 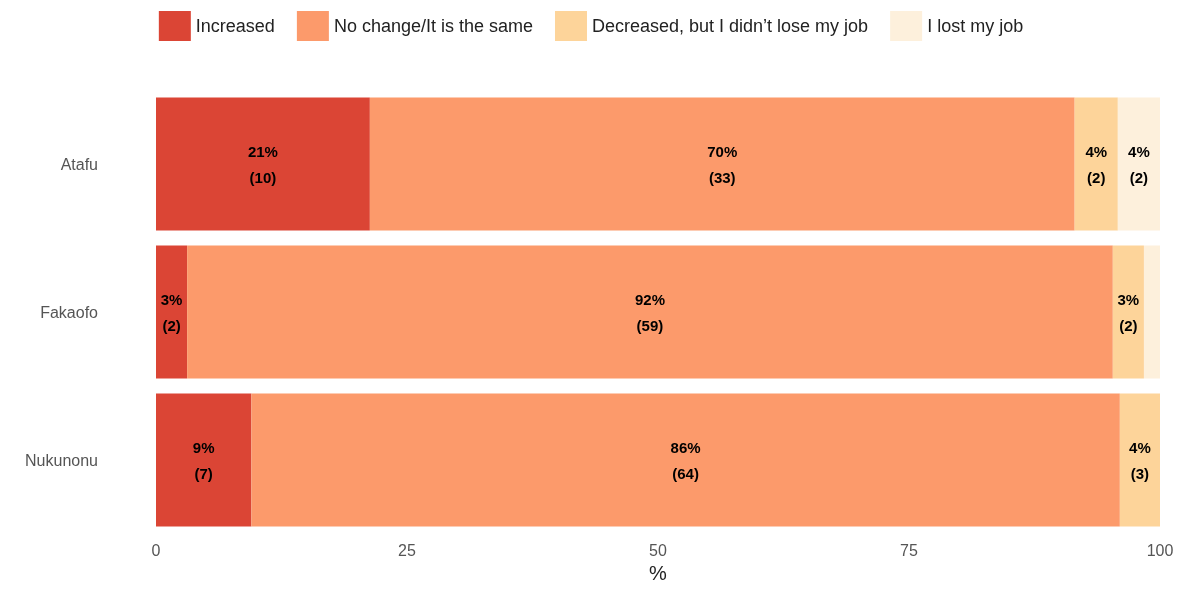 I want to click on y-tick-label: Fakaofo, so click(x=69, y=312).